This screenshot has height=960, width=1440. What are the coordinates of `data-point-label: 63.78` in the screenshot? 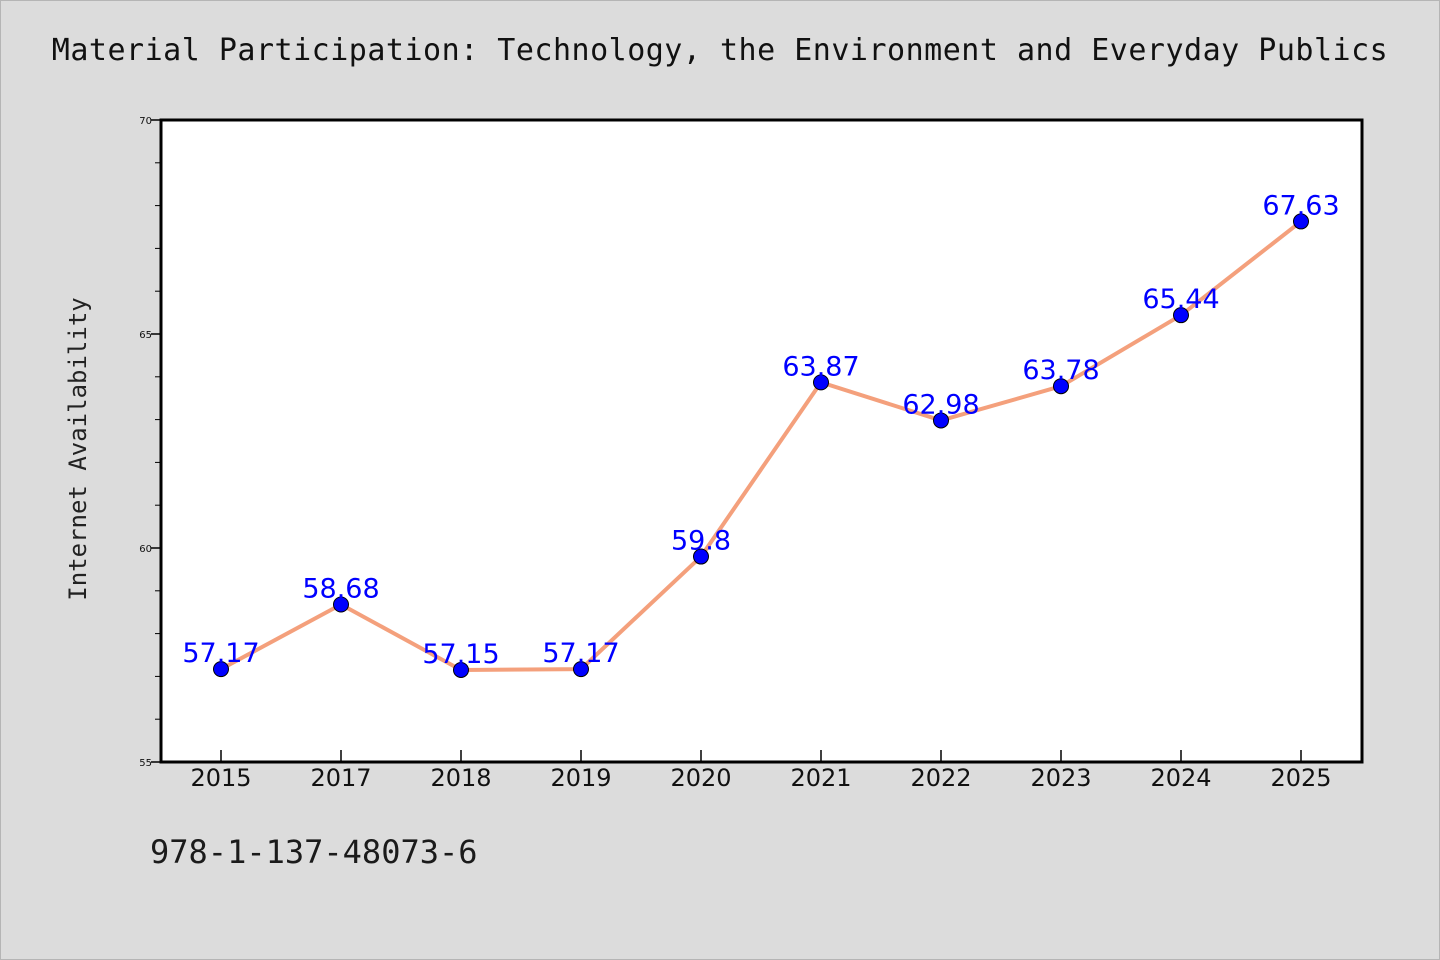 It's located at (1060, 370).